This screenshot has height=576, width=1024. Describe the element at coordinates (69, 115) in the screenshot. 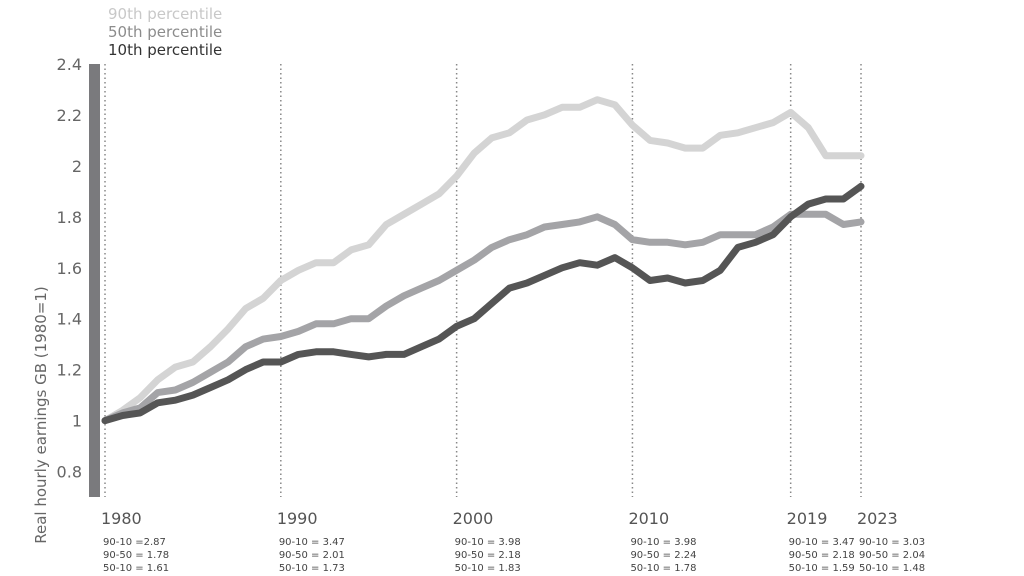

I see `y-tick-label: 2.2` at that location.